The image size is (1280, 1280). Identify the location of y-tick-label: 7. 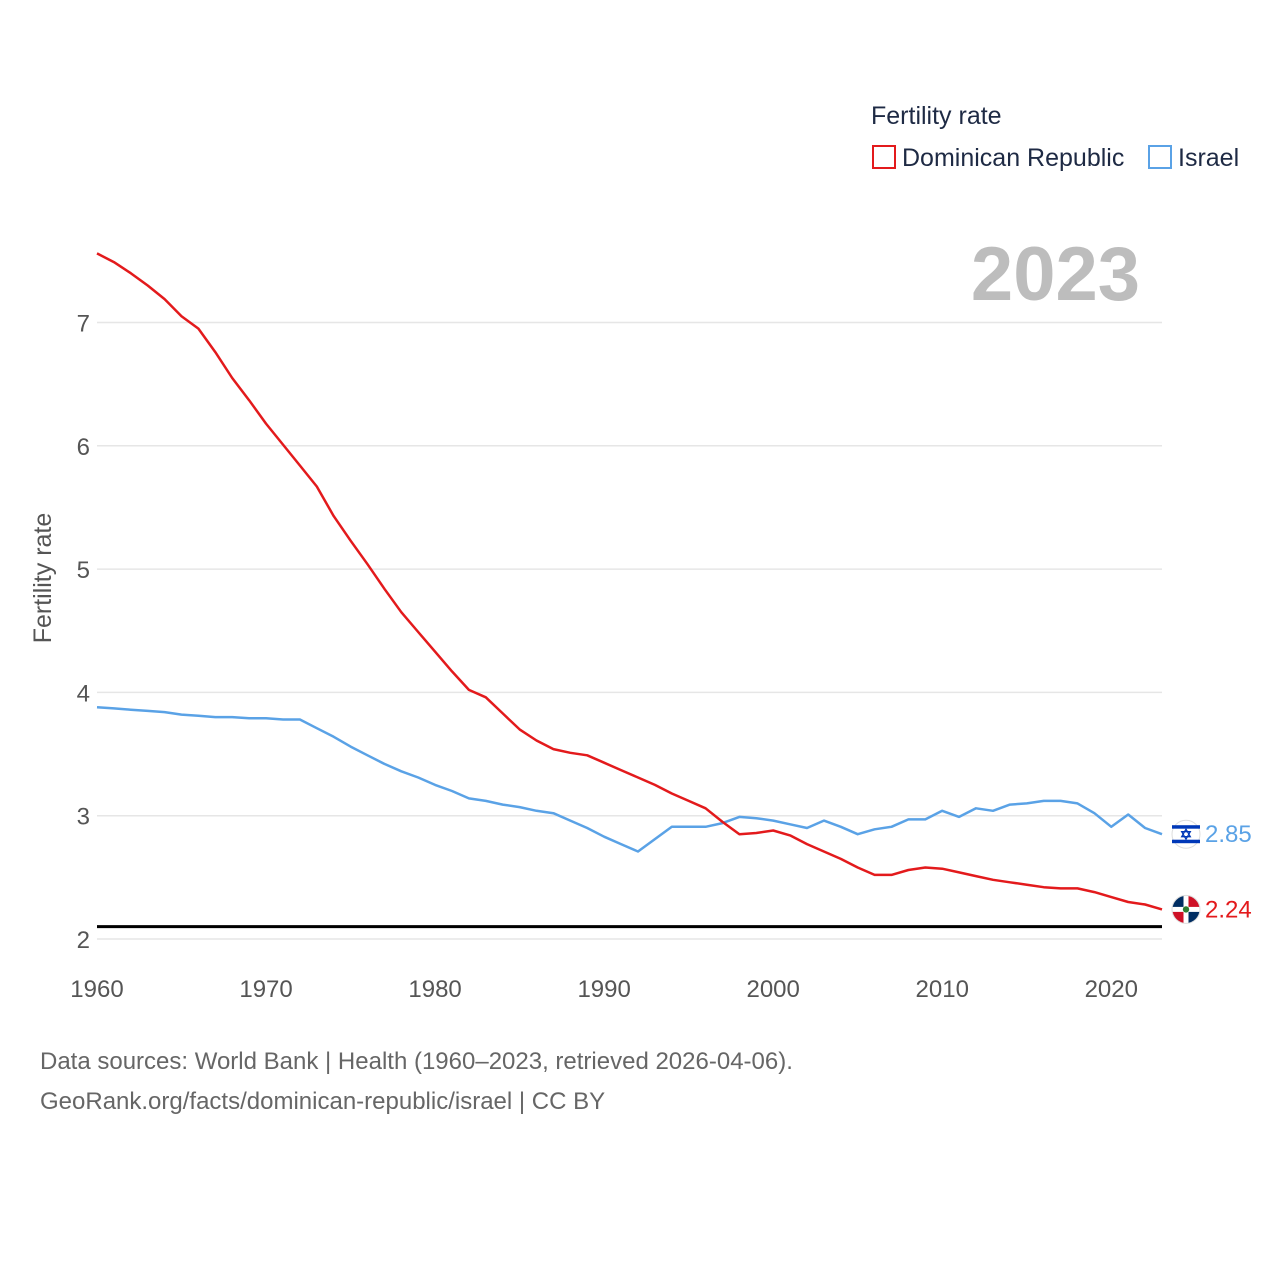
(83, 323).